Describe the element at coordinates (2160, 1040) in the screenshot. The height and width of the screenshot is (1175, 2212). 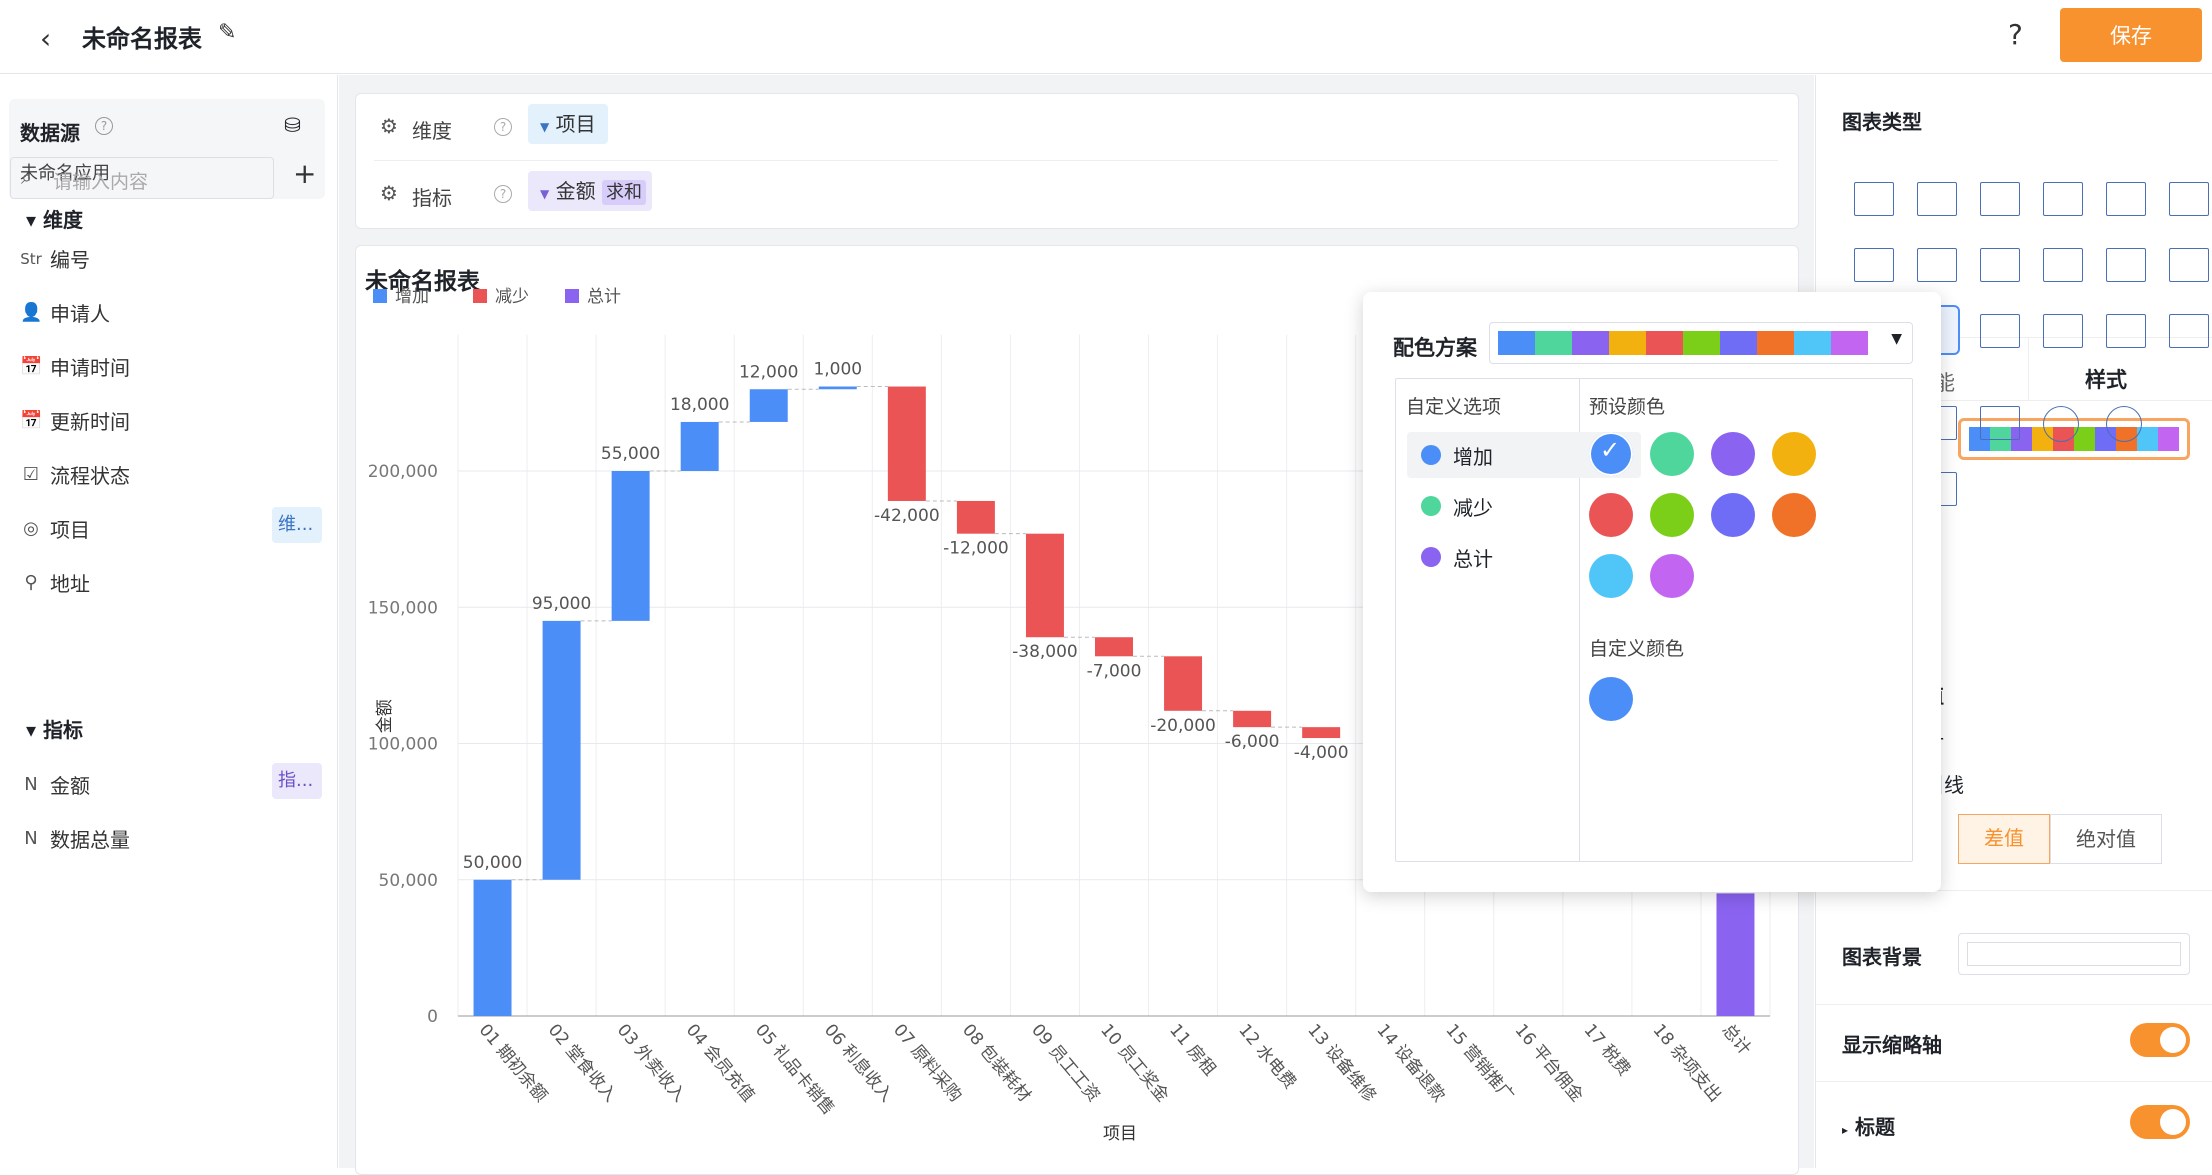
I see `thumbnail-toggle` at that location.